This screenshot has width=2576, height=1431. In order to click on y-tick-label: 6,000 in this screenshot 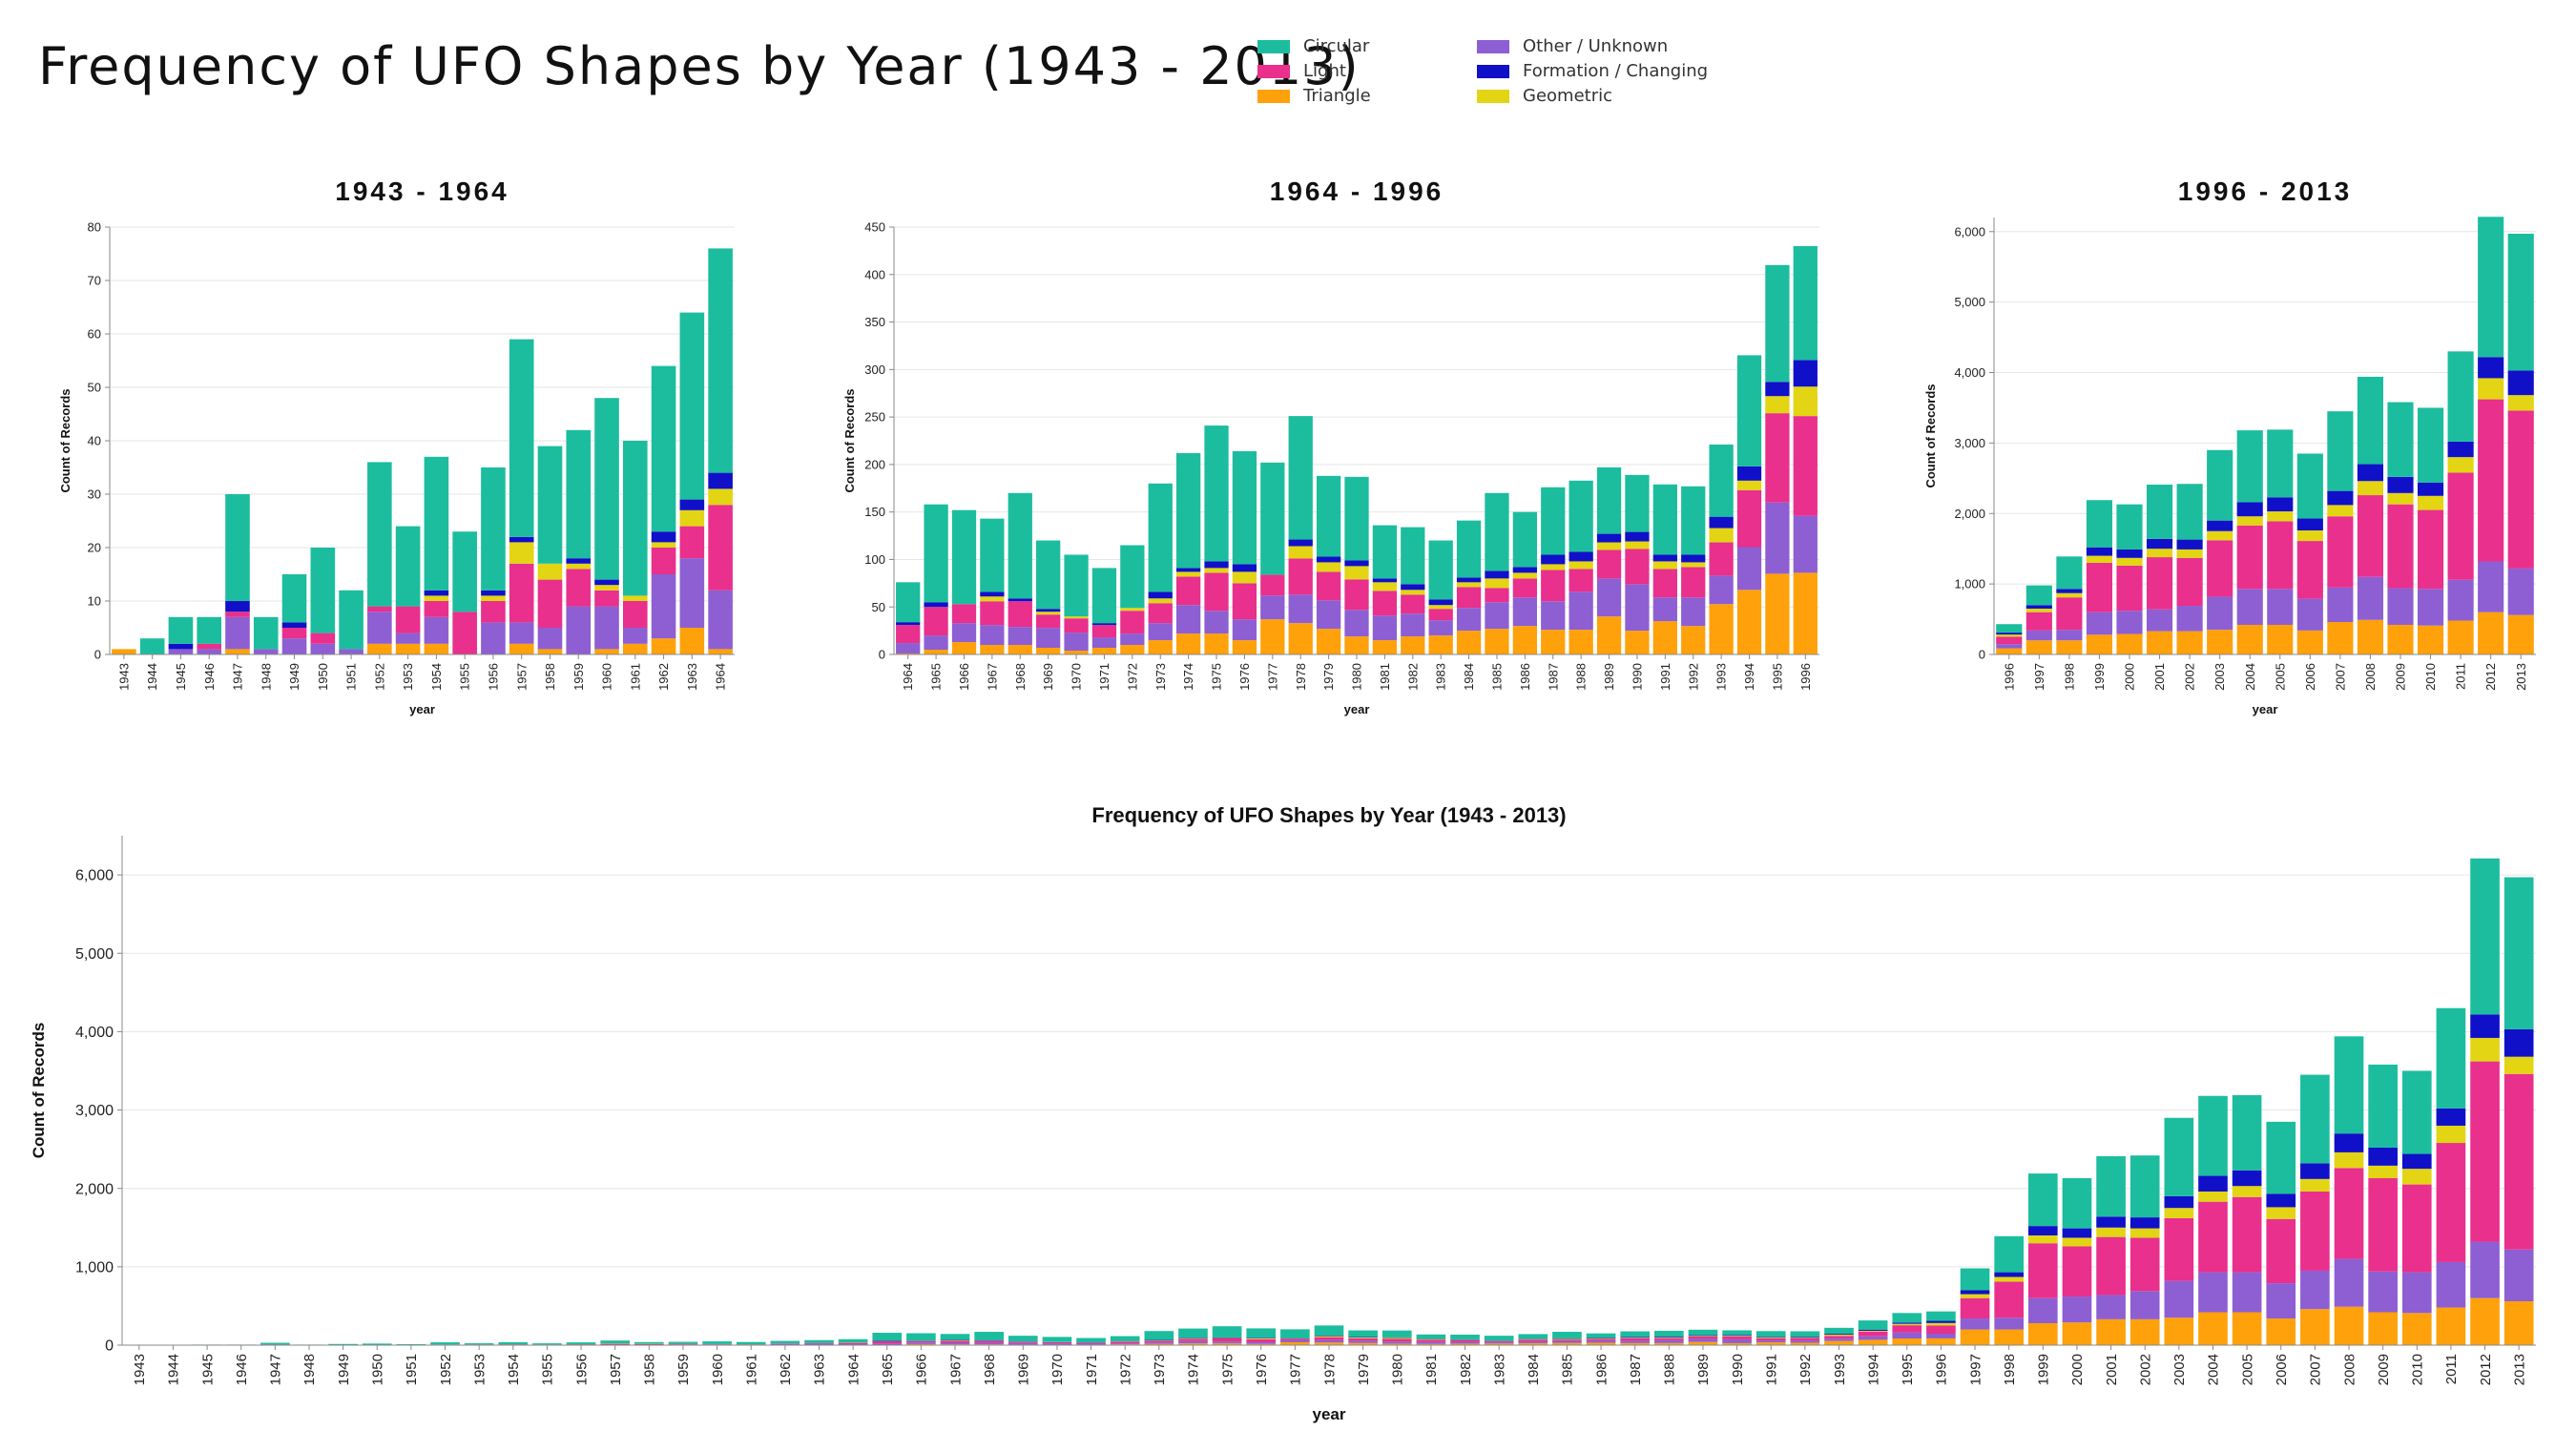, I will do `click(94, 876)`.